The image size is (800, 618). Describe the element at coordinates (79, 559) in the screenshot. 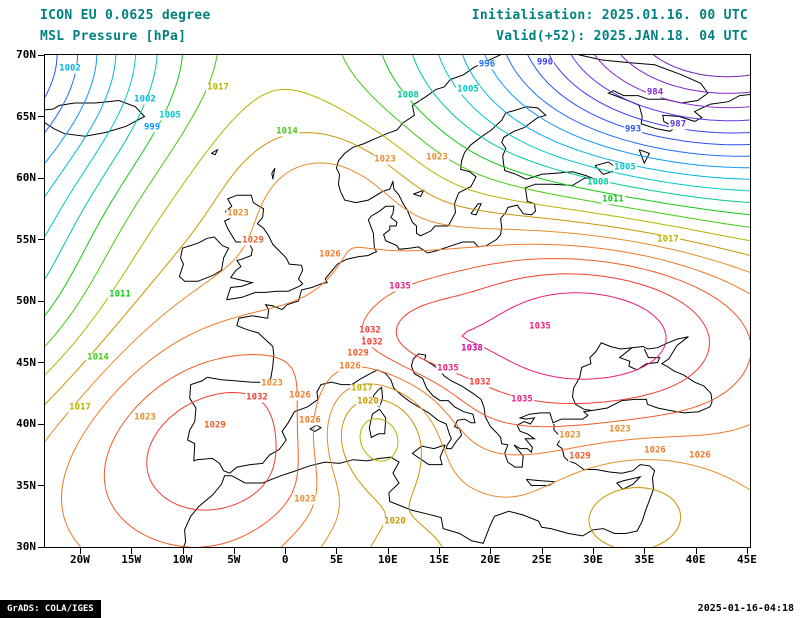

I see `lon-tick-label: 20W` at that location.